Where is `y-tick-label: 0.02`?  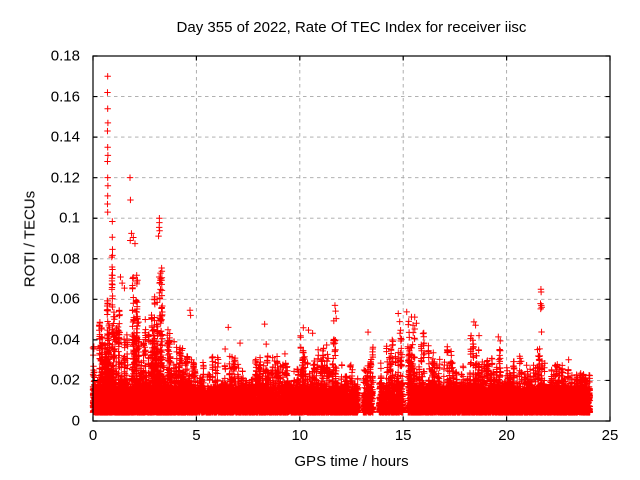 y-tick-label: 0.02 is located at coordinates (65, 380).